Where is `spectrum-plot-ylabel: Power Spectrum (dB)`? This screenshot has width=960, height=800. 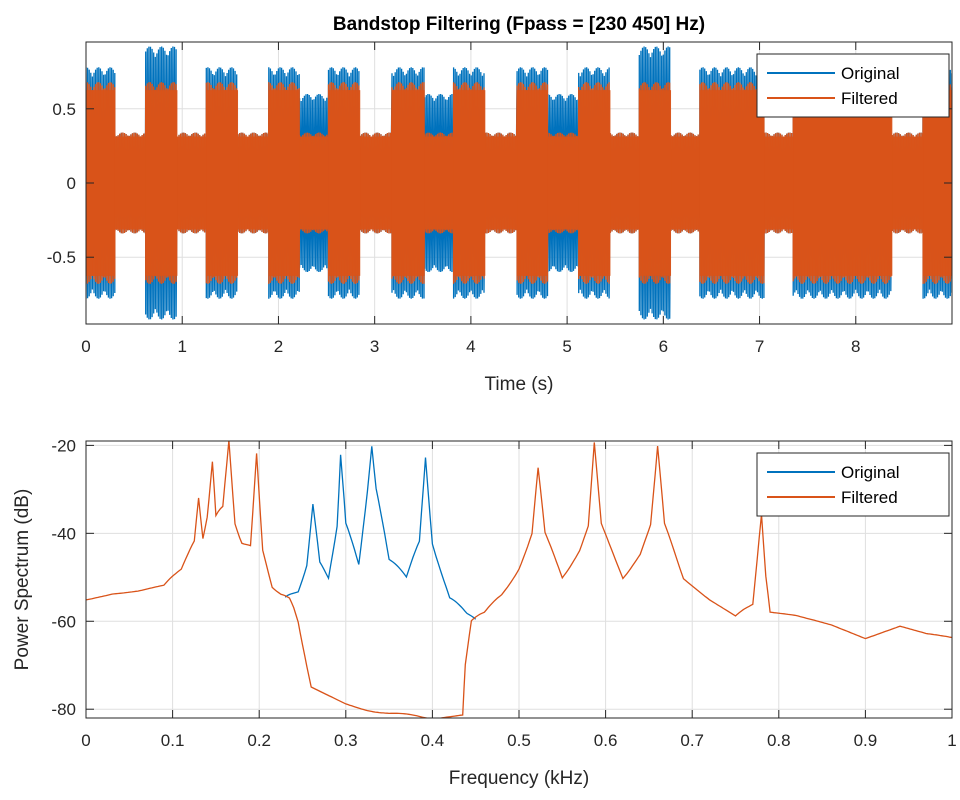
spectrum-plot-ylabel: Power Spectrum (dB) is located at coordinates (22, 580).